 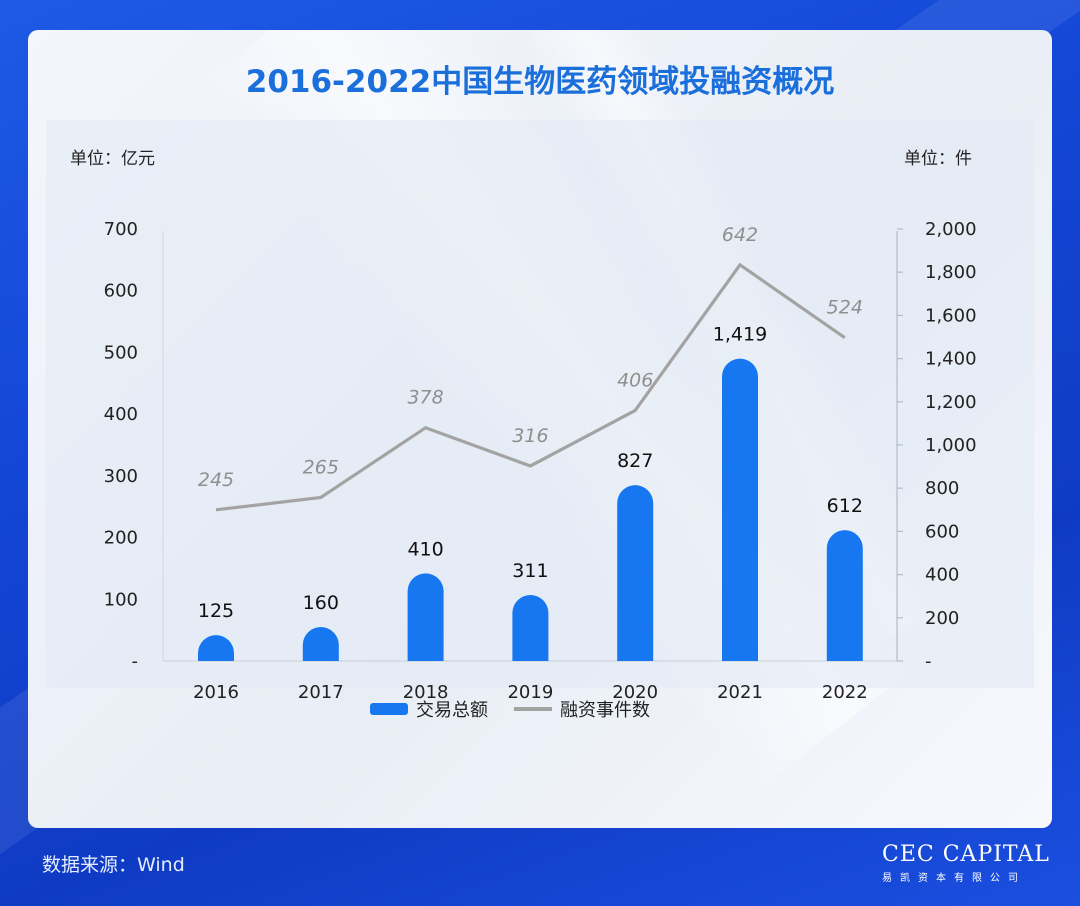 What do you see at coordinates (216, 480) in the screenshot?
I see `line-data-label: 245` at bounding box center [216, 480].